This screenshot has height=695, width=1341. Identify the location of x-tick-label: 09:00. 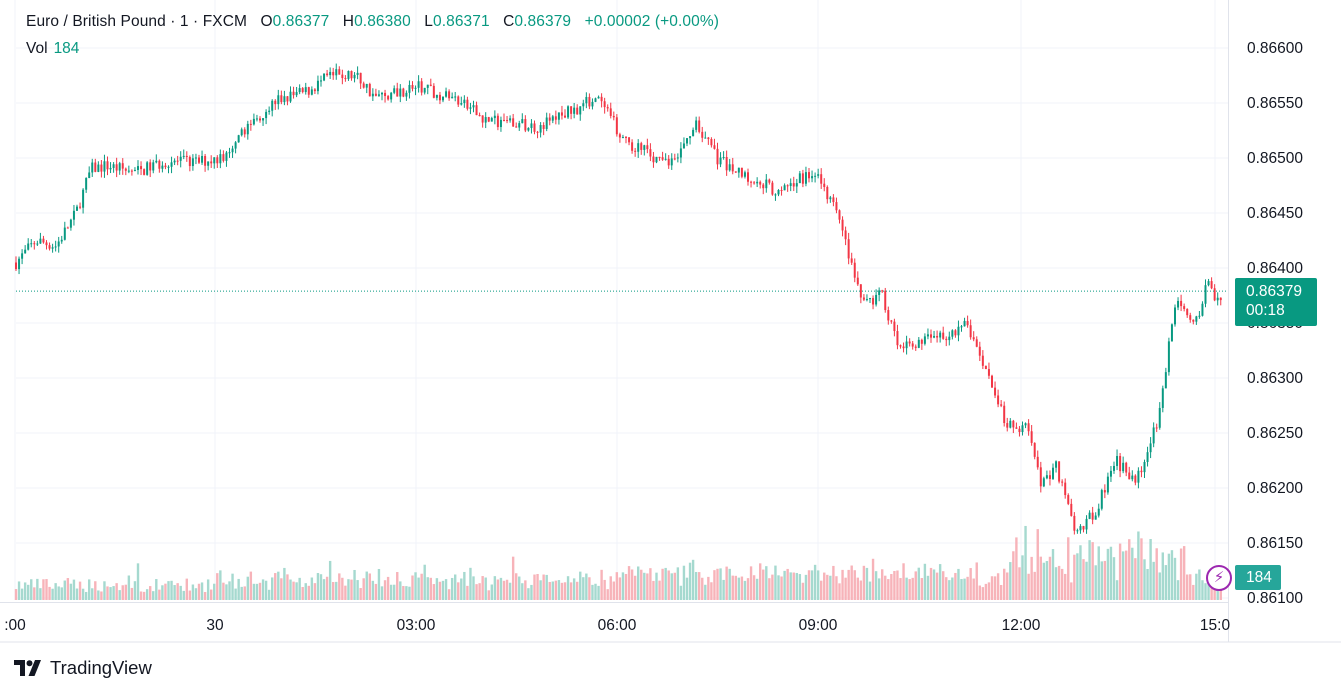
(818, 625).